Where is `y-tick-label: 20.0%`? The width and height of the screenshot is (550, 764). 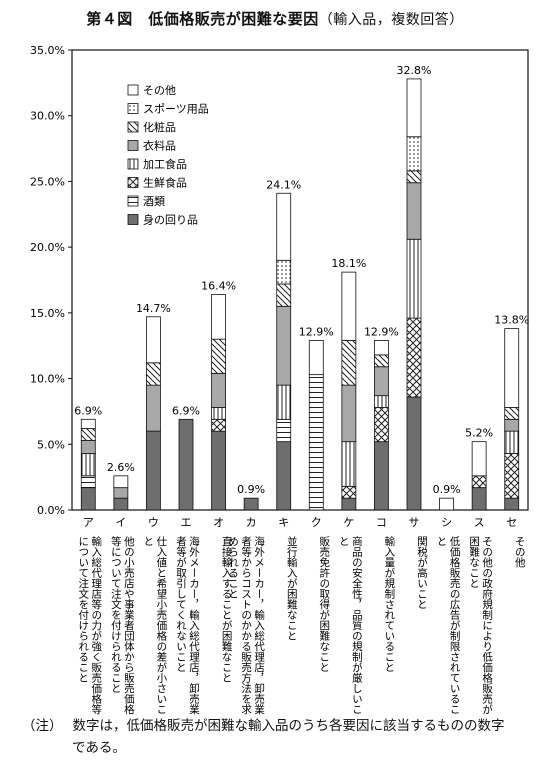 y-tick-label: 20.0% is located at coordinates (47, 247).